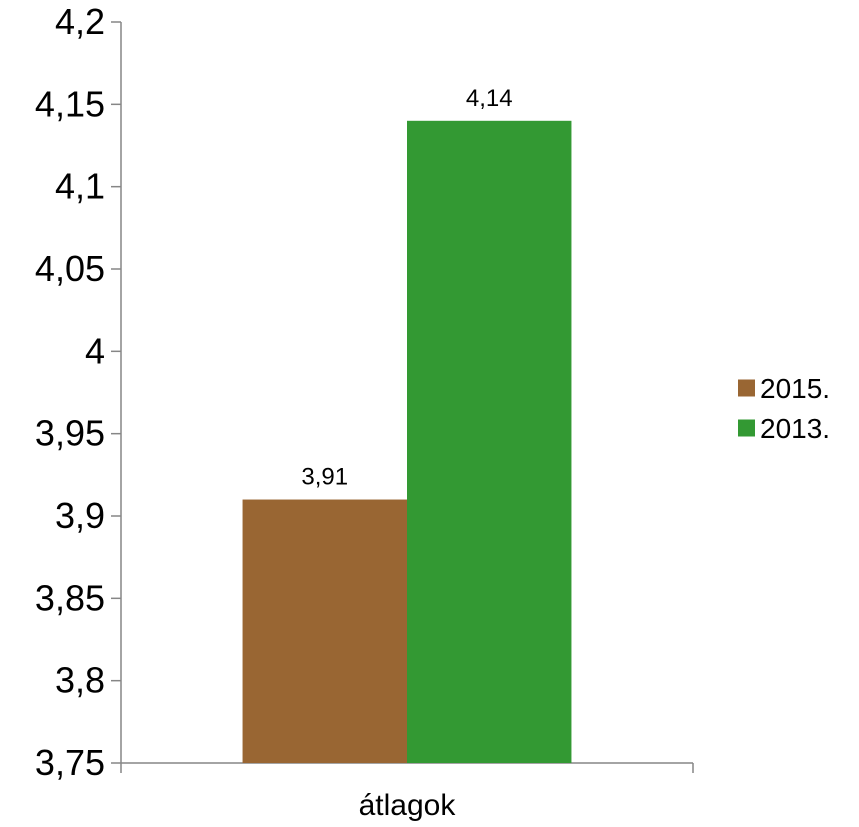  I want to click on data-label: 4,14, so click(489, 98).